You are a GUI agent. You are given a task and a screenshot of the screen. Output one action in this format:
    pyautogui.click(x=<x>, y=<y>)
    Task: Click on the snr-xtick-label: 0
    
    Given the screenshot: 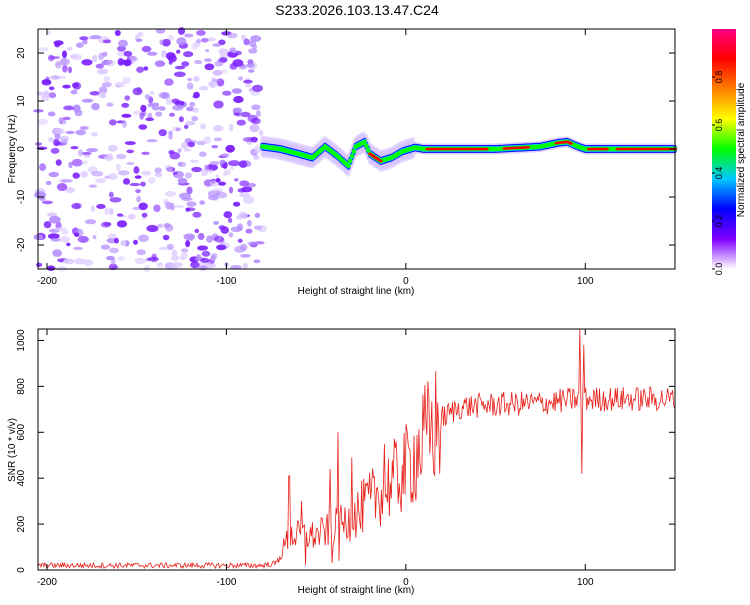 What is the action you would take?
    pyautogui.click(x=406, y=582)
    